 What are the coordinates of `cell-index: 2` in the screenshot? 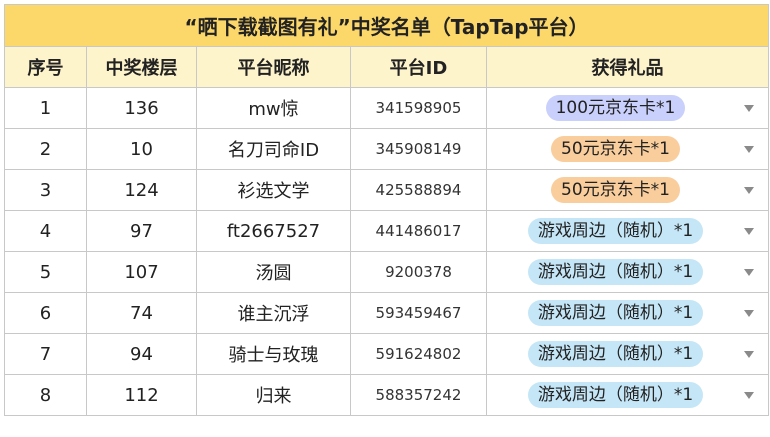 It's located at (45, 149).